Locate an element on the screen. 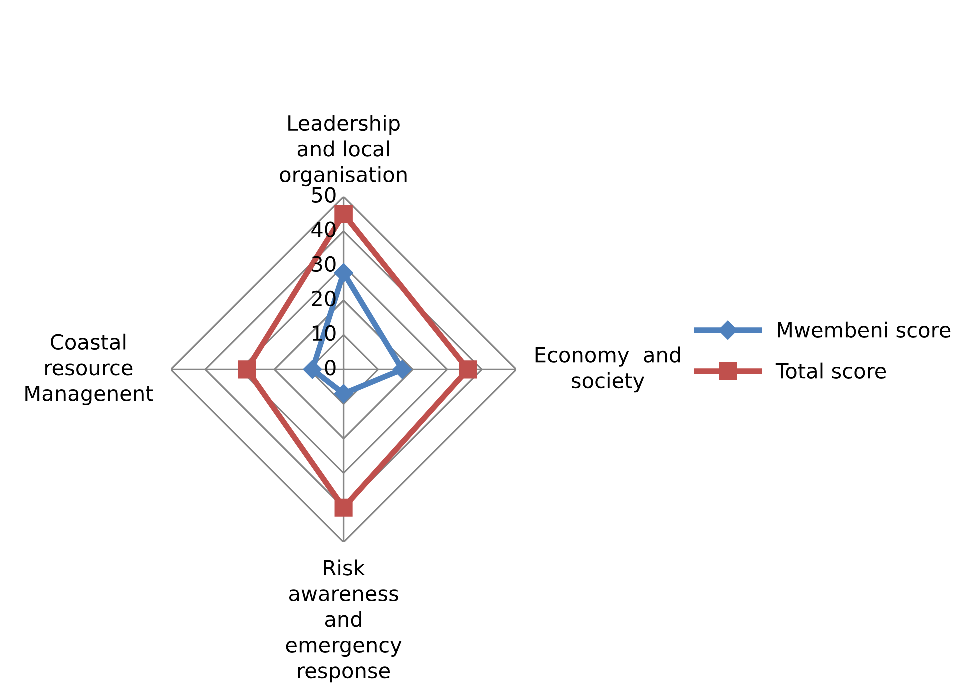 The image size is (955, 691). y-tick-label: 50 is located at coordinates (324, 195).